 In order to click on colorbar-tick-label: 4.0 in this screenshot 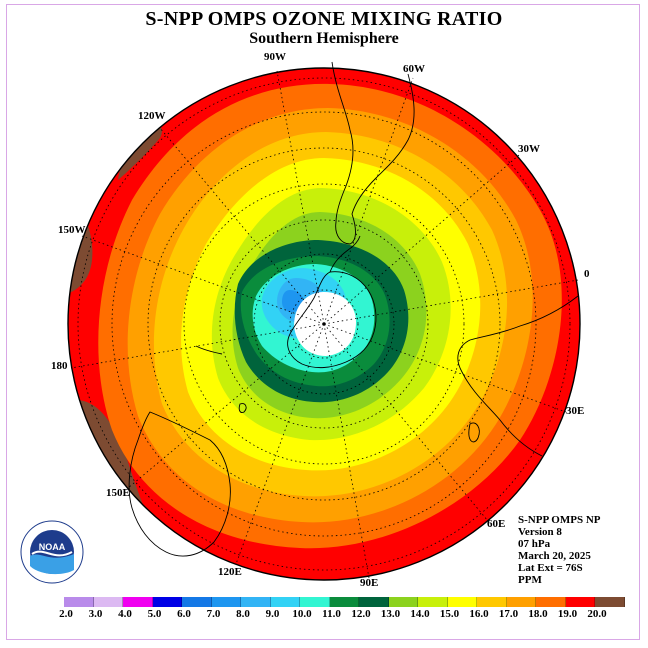, I will do `click(125, 614)`.